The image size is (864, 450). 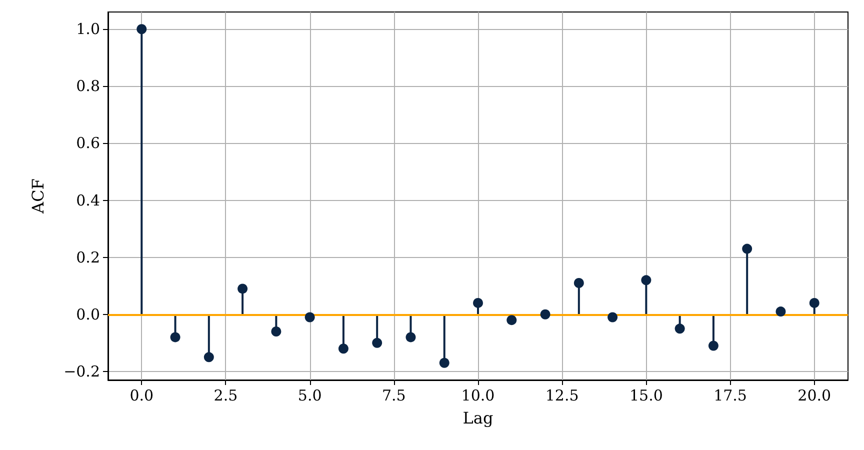 What do you see at coordinates (82, 371) in the screenshot?
I see `y-tick-label: −0.2` at bounding box center [82, 371].